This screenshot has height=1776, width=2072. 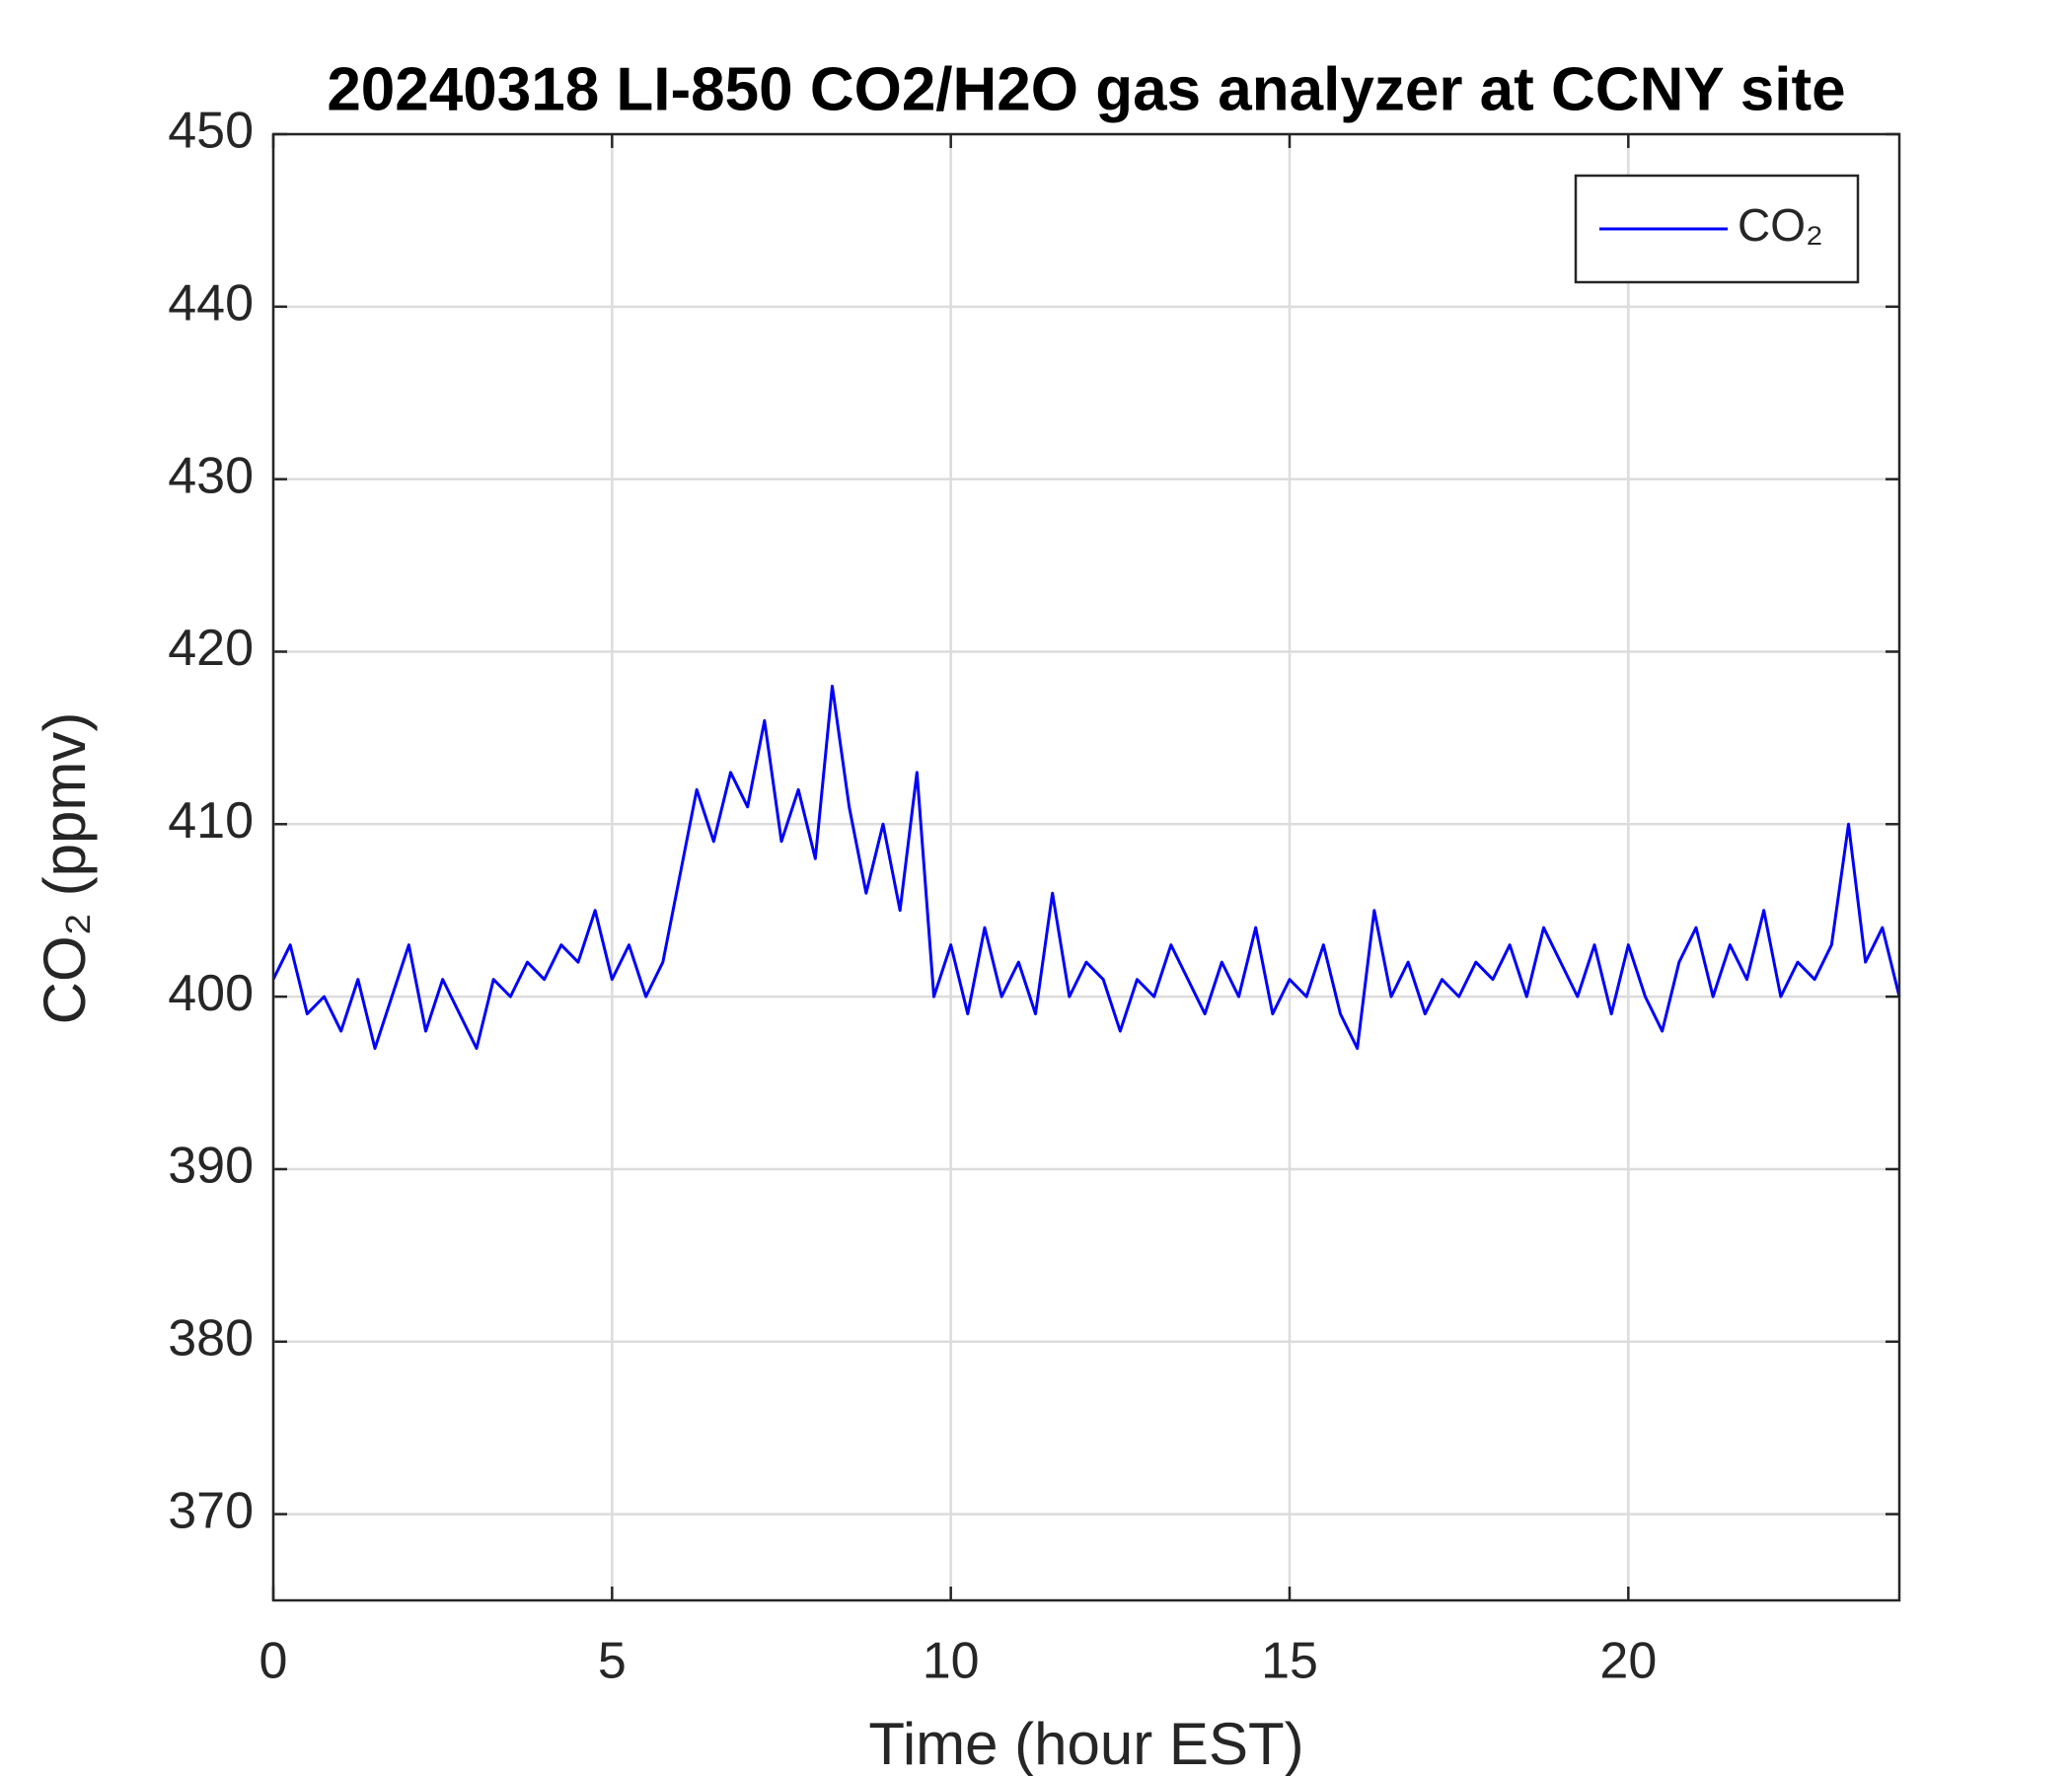 What do you see at coordinates (613, 1662) in the screenshot?
I see `x-tick-label: 5` at bounding box center [613, 1662].